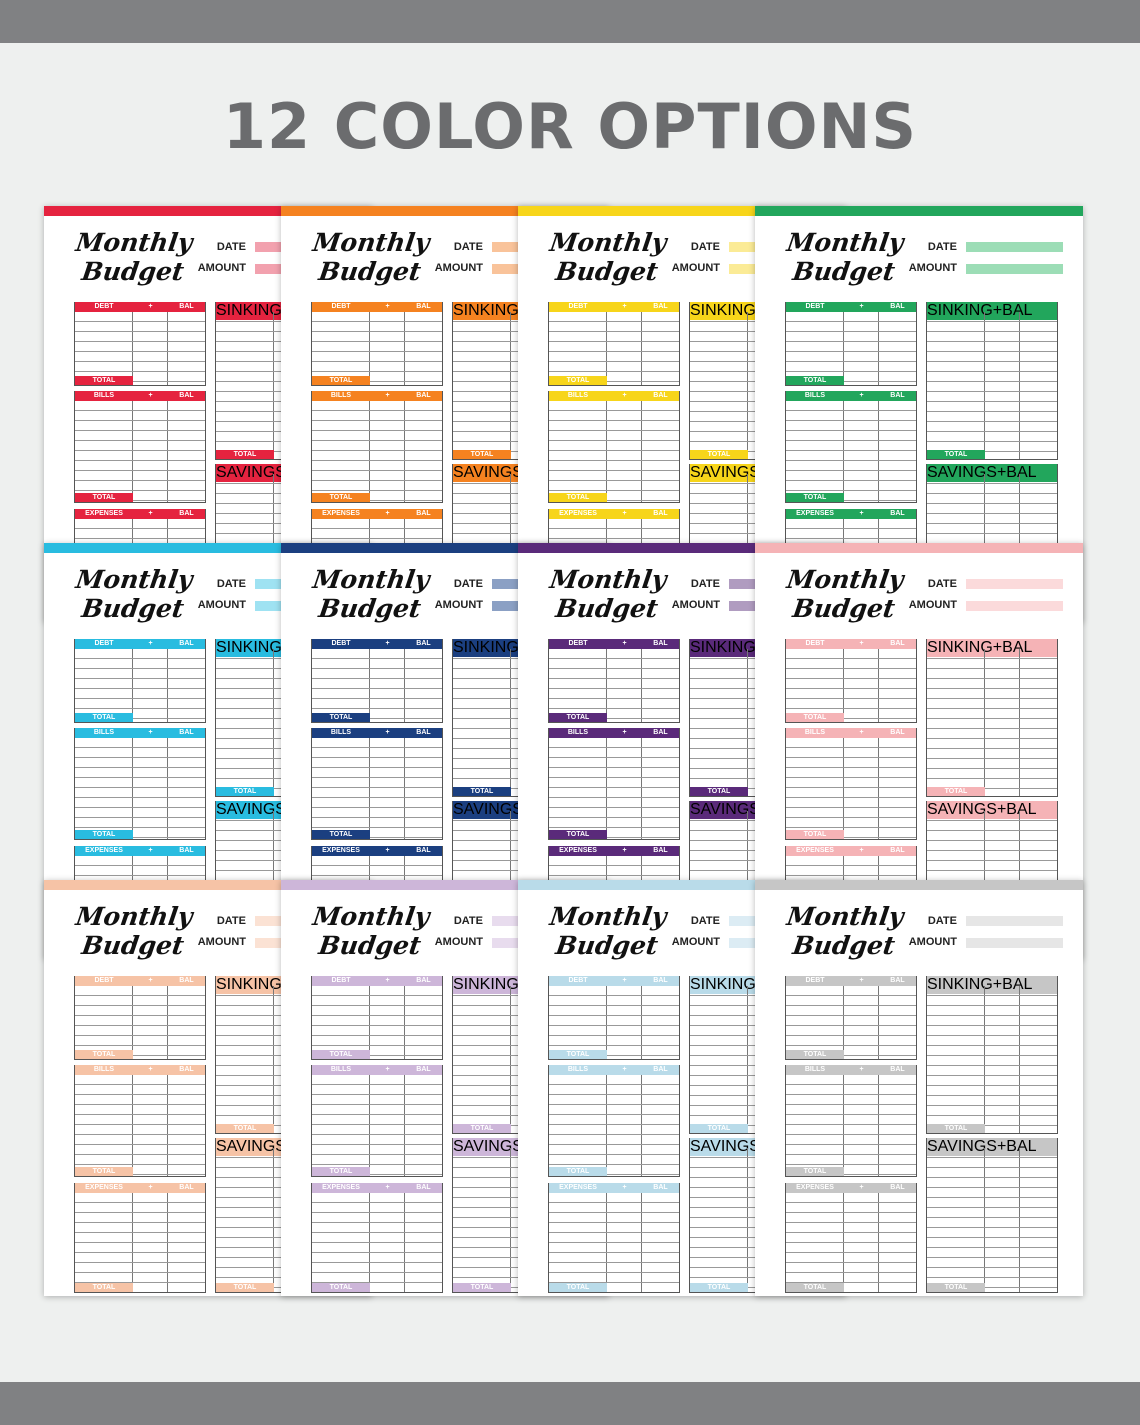 The image size is (1140, 1425). I want to click on headline: 12 COLOR OPTIONS, so click(570, 126).